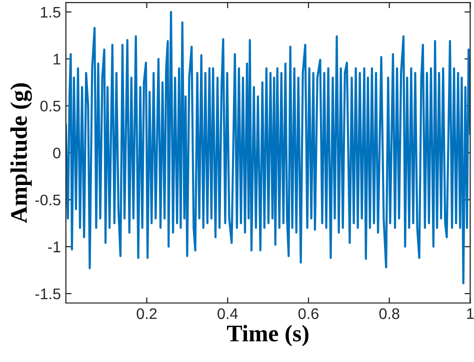 The width and height of the screenshot is (474, 362). What do you see at coordinates (47, 200) in the screenshot?
I see `y-tick-label: -0.5` at bounding box center [47, 200].